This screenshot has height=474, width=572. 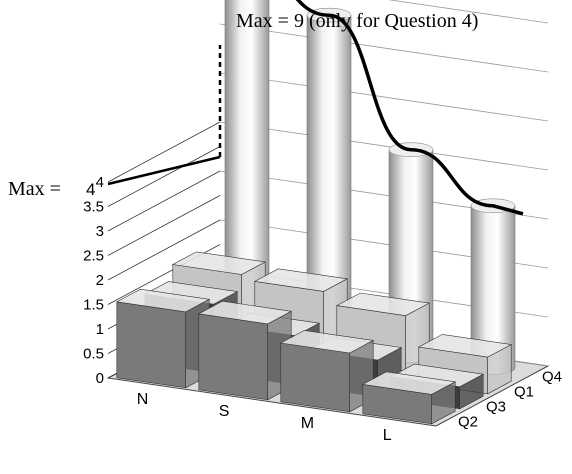 What do you see at coordinates (100, 378) in the screenshot?
I see `y-tick-label: 0` at bounding box center [100, 378].